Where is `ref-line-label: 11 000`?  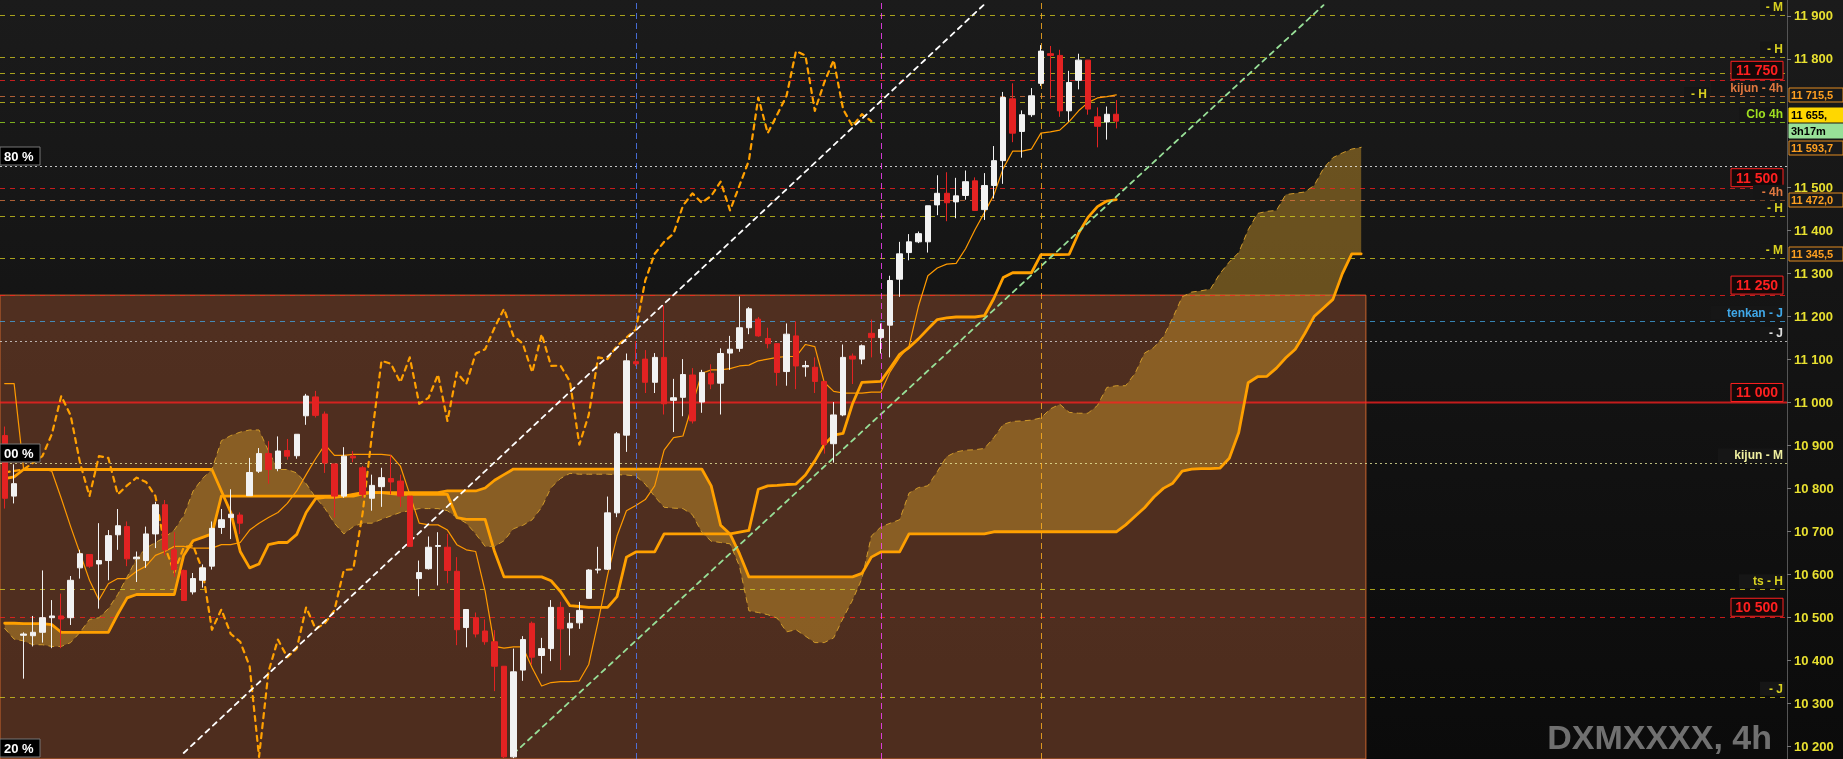 ref-line-label: 11 000 is located at coordinates (1757, 392).